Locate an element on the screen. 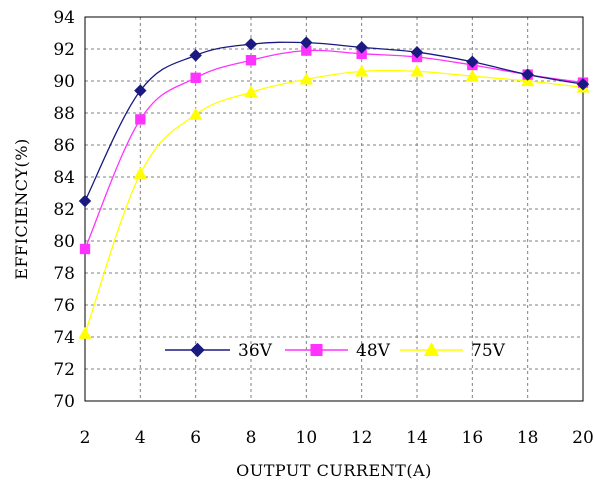 This screenshot has width=594, height=489. y-tick-label: 82 is located at coordinates (64, 210).